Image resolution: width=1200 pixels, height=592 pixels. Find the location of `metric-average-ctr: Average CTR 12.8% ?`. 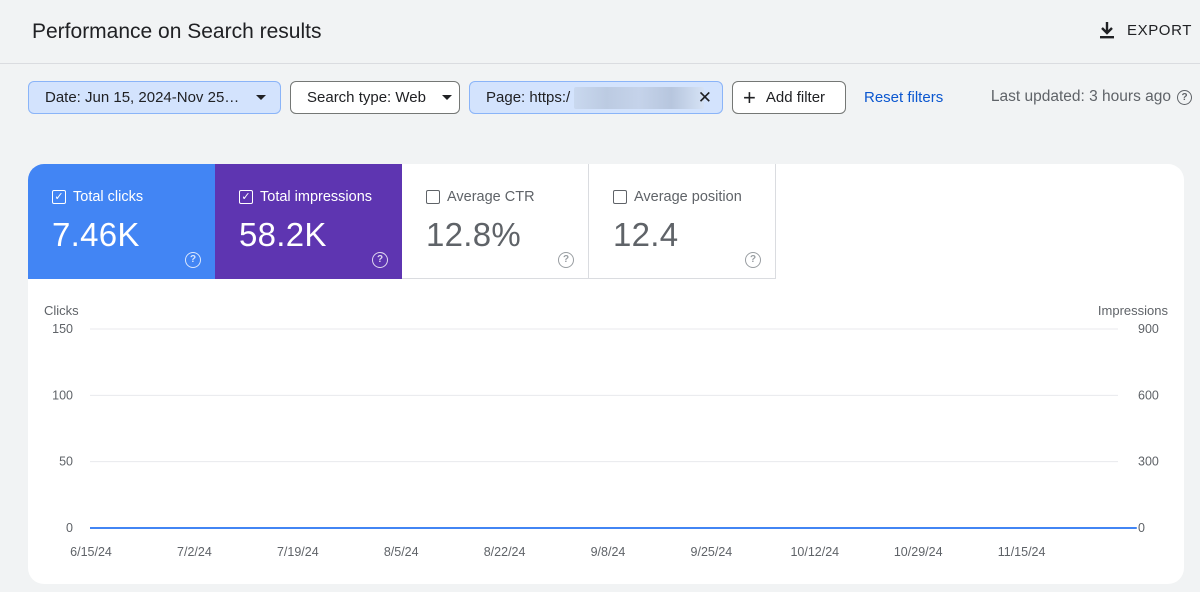

metric-average-ctr: Average CTR 12.8% ? is located at coordinates (495, 221).